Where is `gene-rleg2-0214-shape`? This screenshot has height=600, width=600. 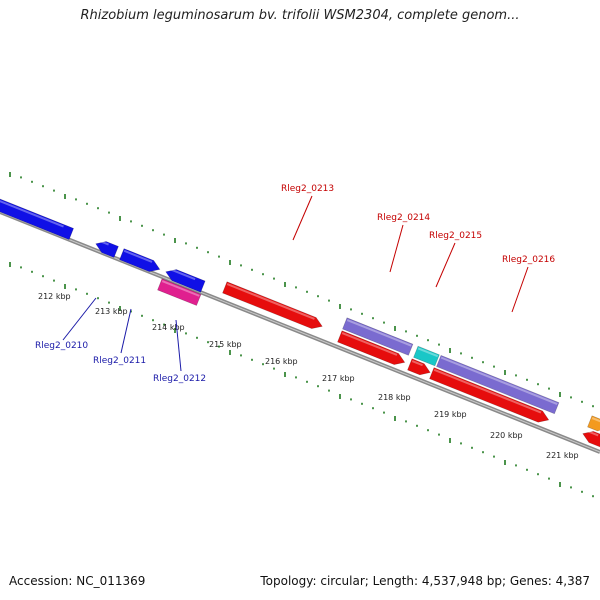 gene-rleg2-0214-shape is located at coordinates (372, 349).